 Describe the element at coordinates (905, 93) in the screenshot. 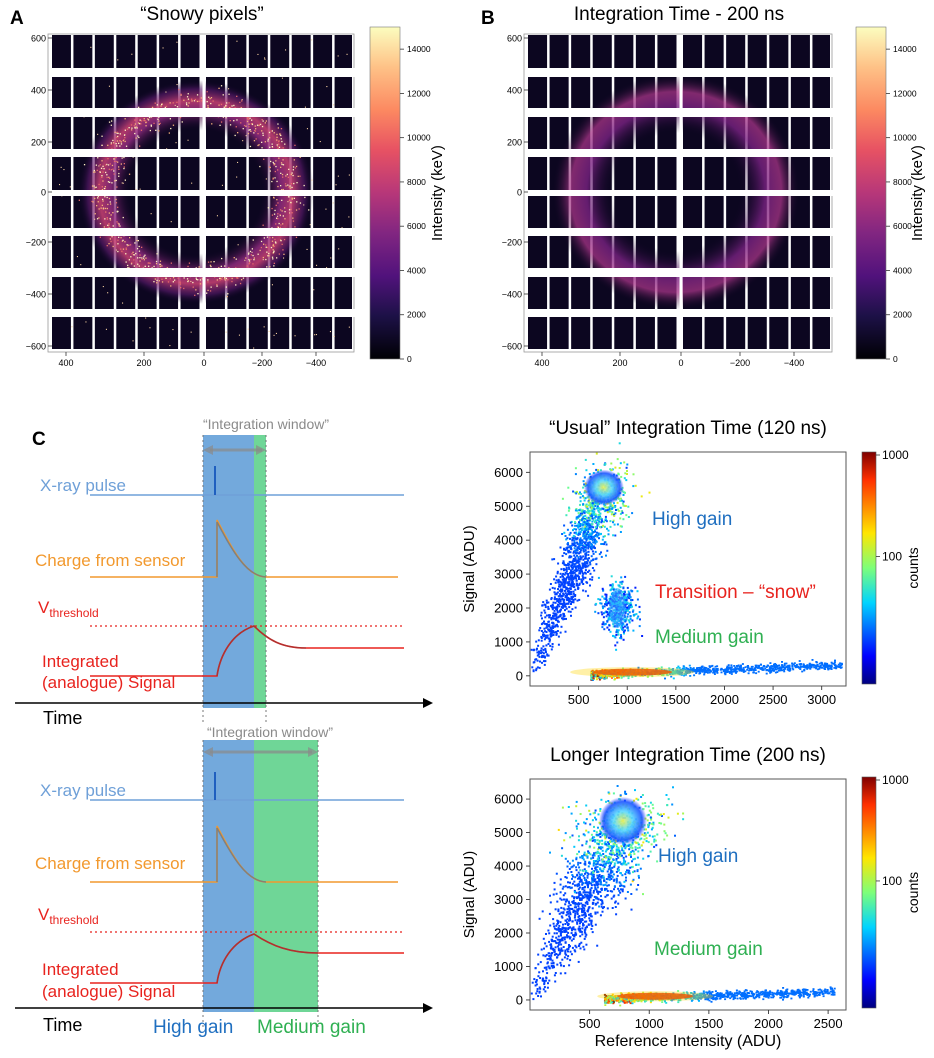

I see `colorbar-tick-label: 12000` at that location.